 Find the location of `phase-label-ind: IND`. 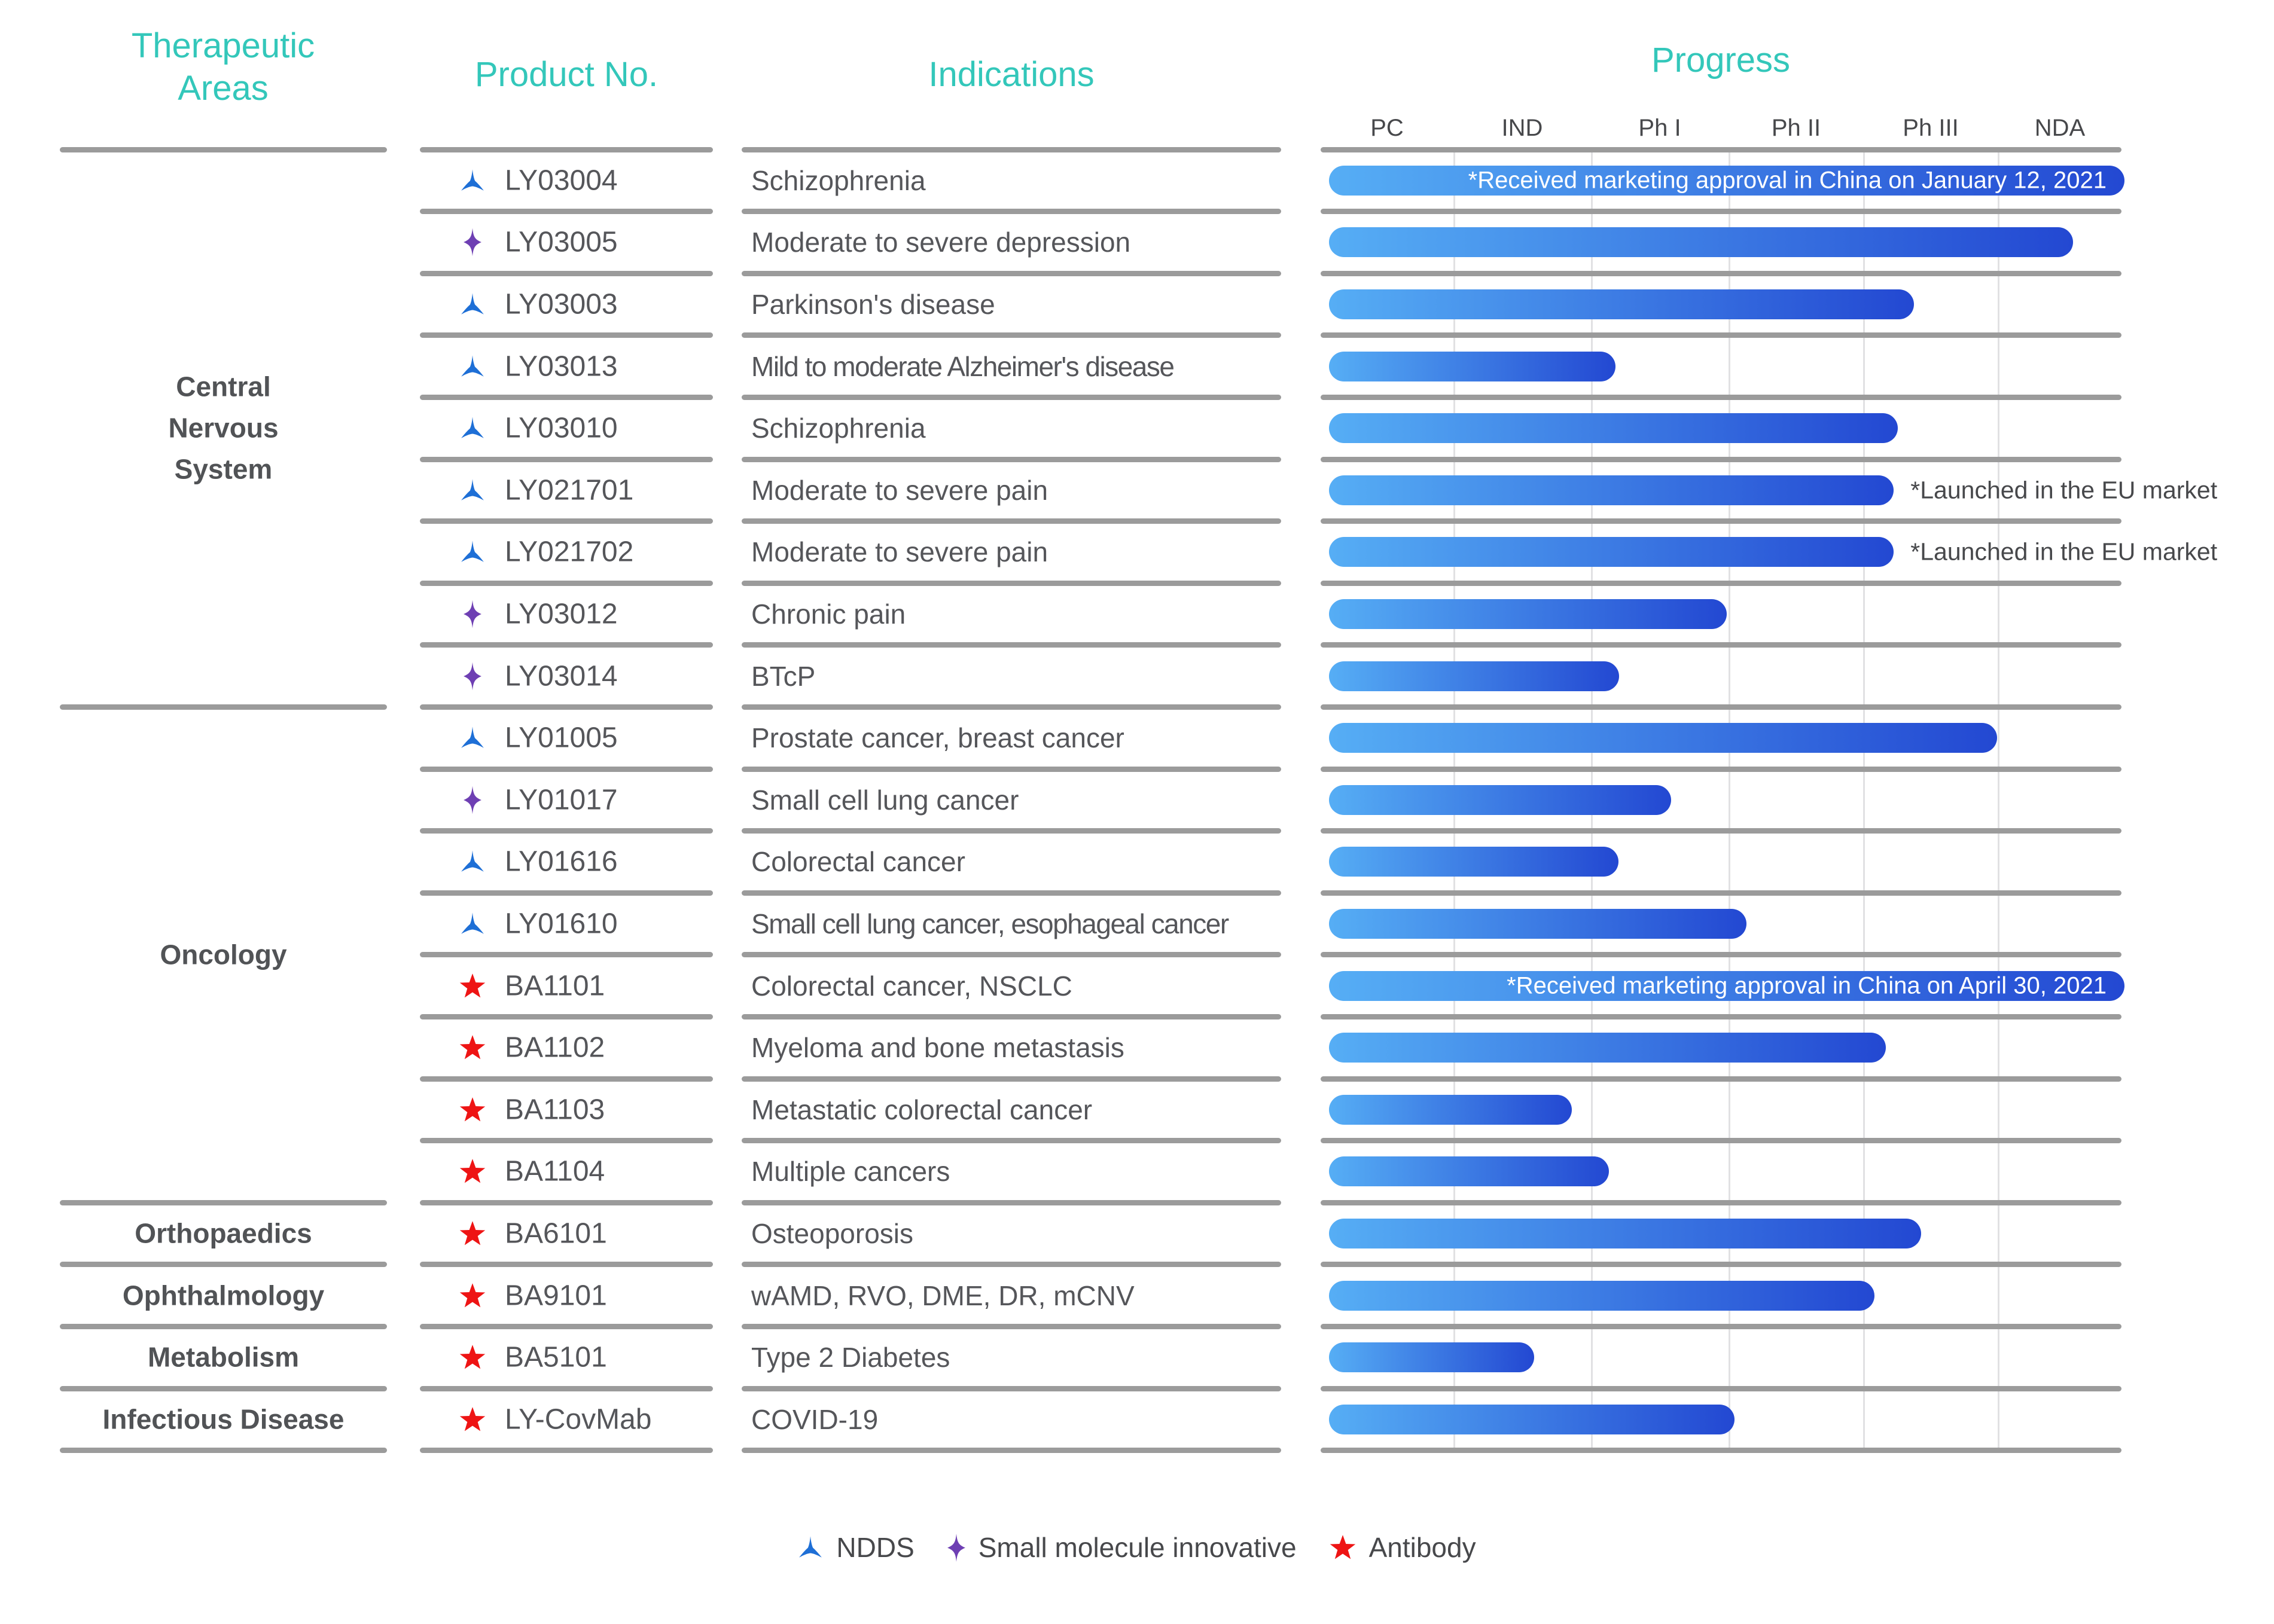

phase-label-ind: IND is located at coordinates (1522, 128).